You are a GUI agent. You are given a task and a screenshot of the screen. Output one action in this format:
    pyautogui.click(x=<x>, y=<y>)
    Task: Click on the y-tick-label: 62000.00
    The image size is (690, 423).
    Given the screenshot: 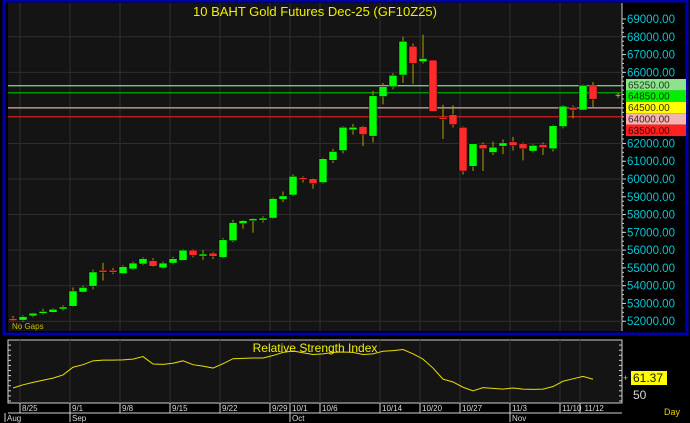 What is the action you would take?
    pyautogui.click(x=651, y=144)
    